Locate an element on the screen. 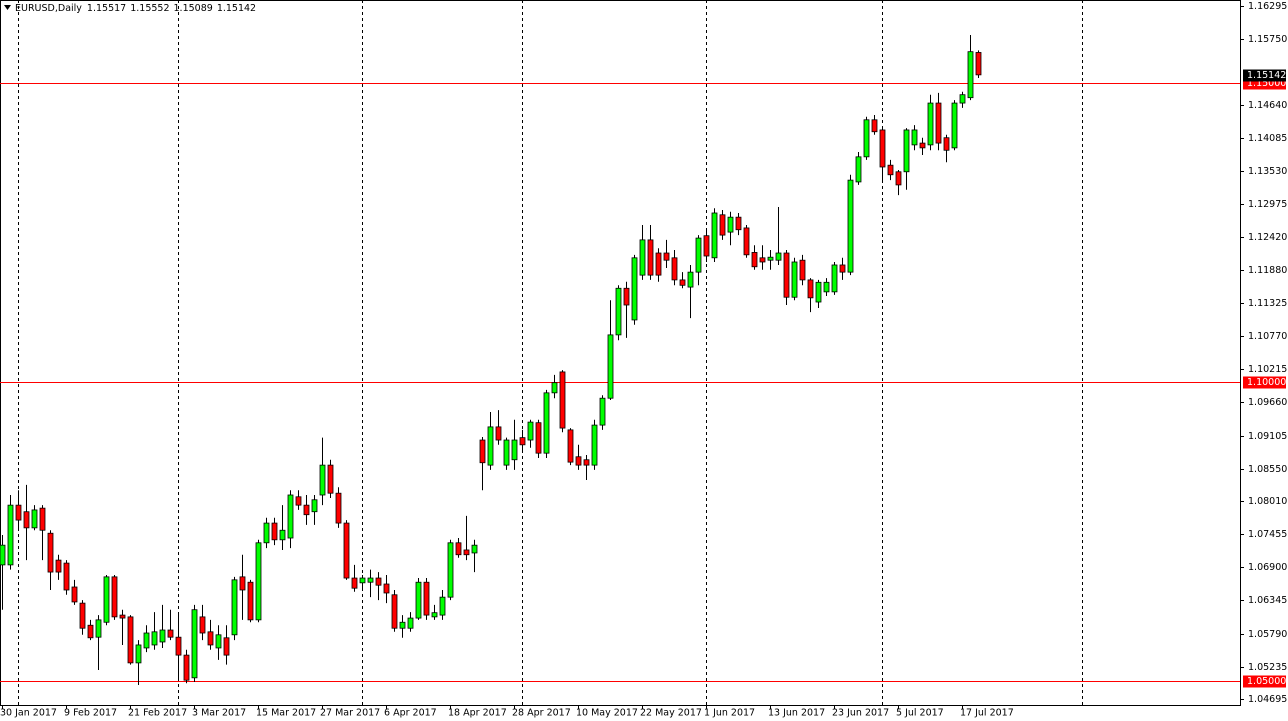 The width and height of the screenshot is (1288, 721). y-tick-label: 1.10215 is located at coordinates (1267, 369).